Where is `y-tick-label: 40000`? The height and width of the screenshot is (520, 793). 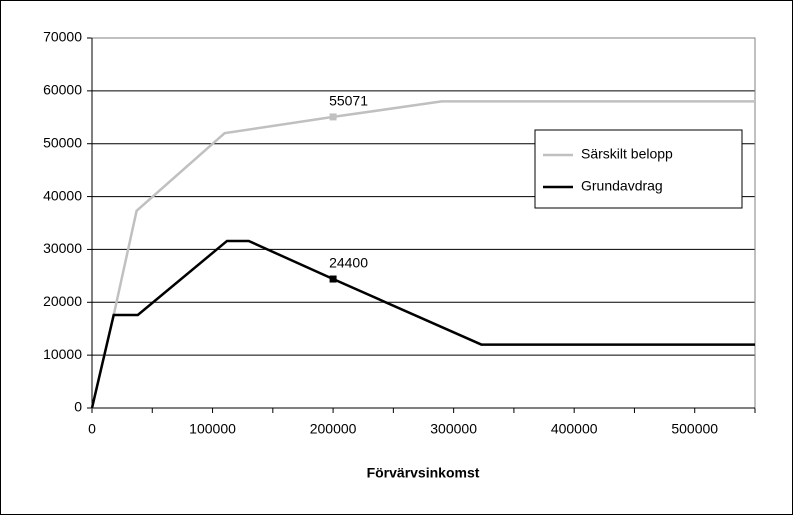
y-tick-label: 40000 is located at coordinates (62, 195).